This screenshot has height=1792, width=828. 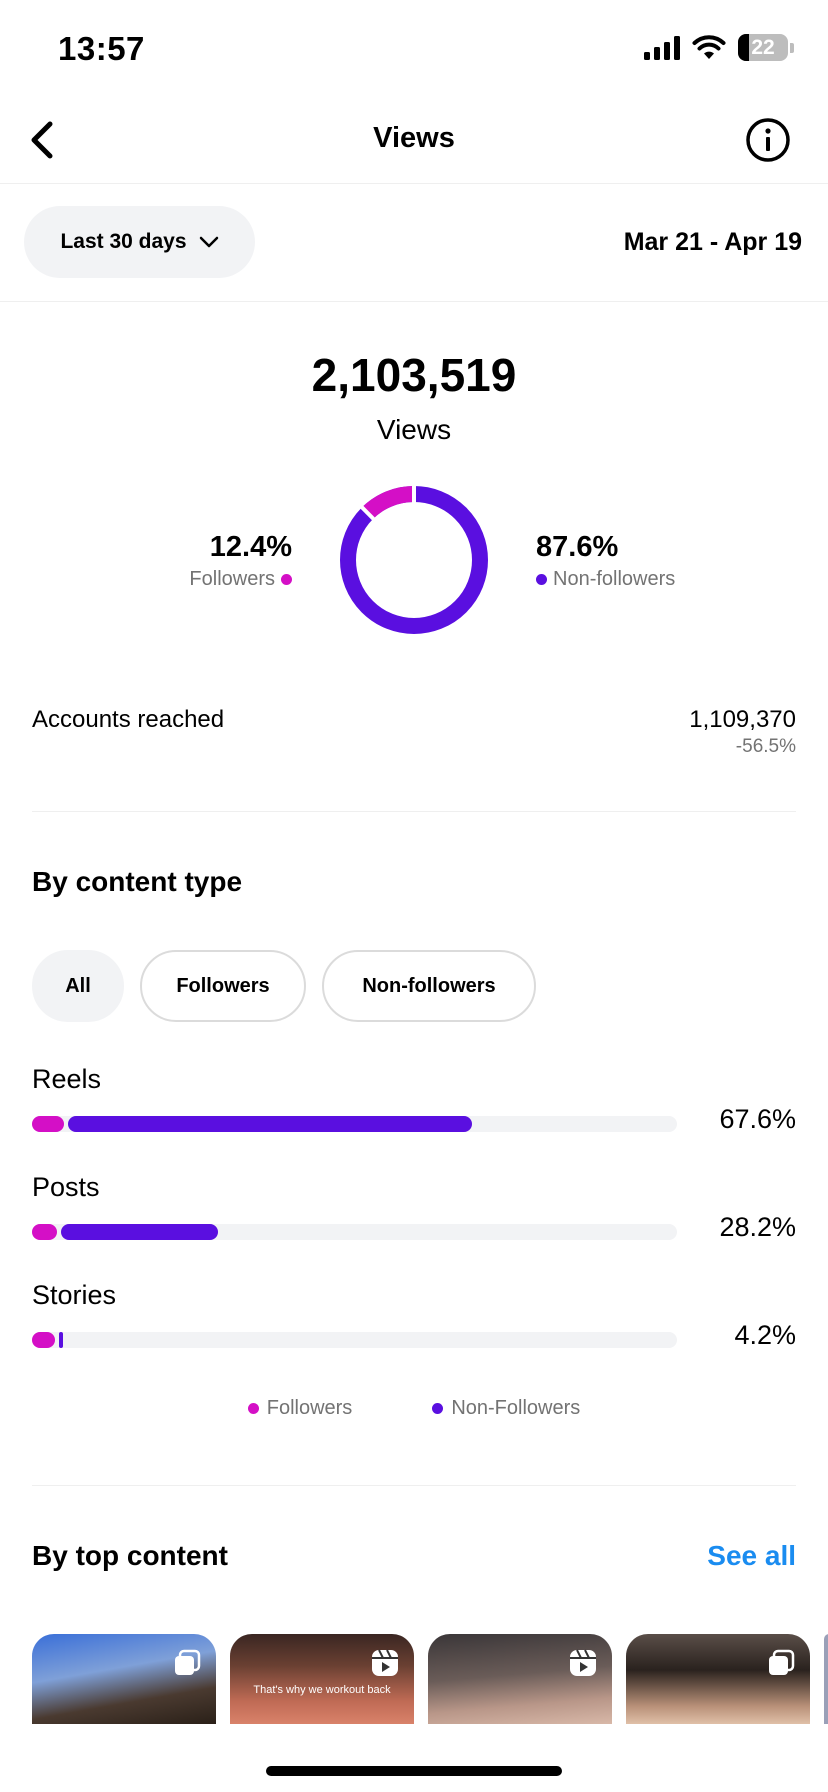 I want to click on chevron-left-icon, so click(x=42, y=140).